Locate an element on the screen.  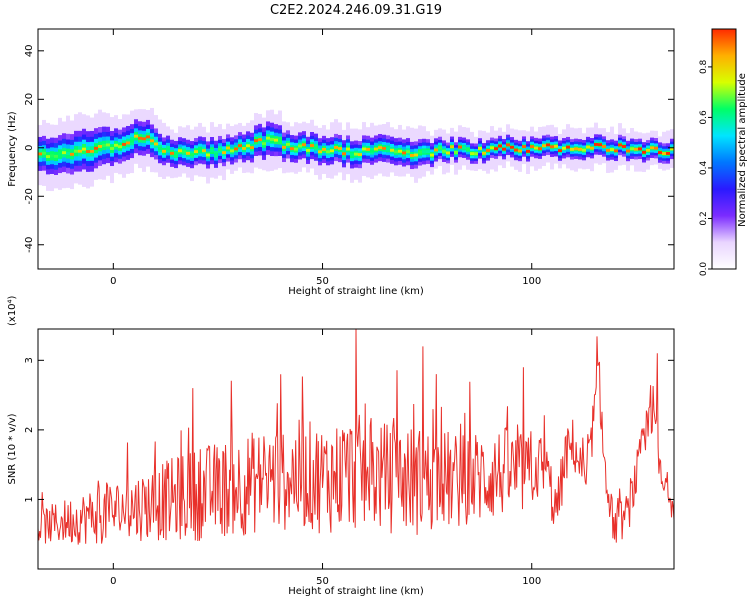
spectrogram-x-label: Height of straight line (km) is located at coordinates (356, 291).